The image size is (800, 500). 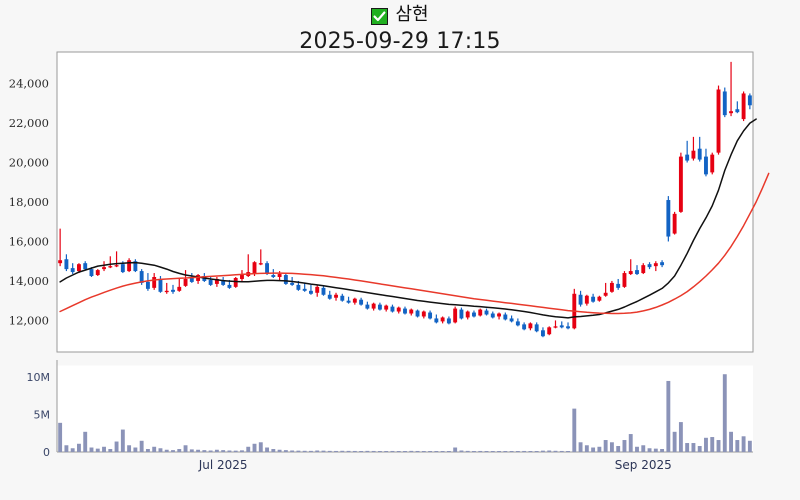 What do you see at coordinates (29, 202) in the screenshot?
I see `price-axis-tick: 18,000` at bounding box center [29, 202].